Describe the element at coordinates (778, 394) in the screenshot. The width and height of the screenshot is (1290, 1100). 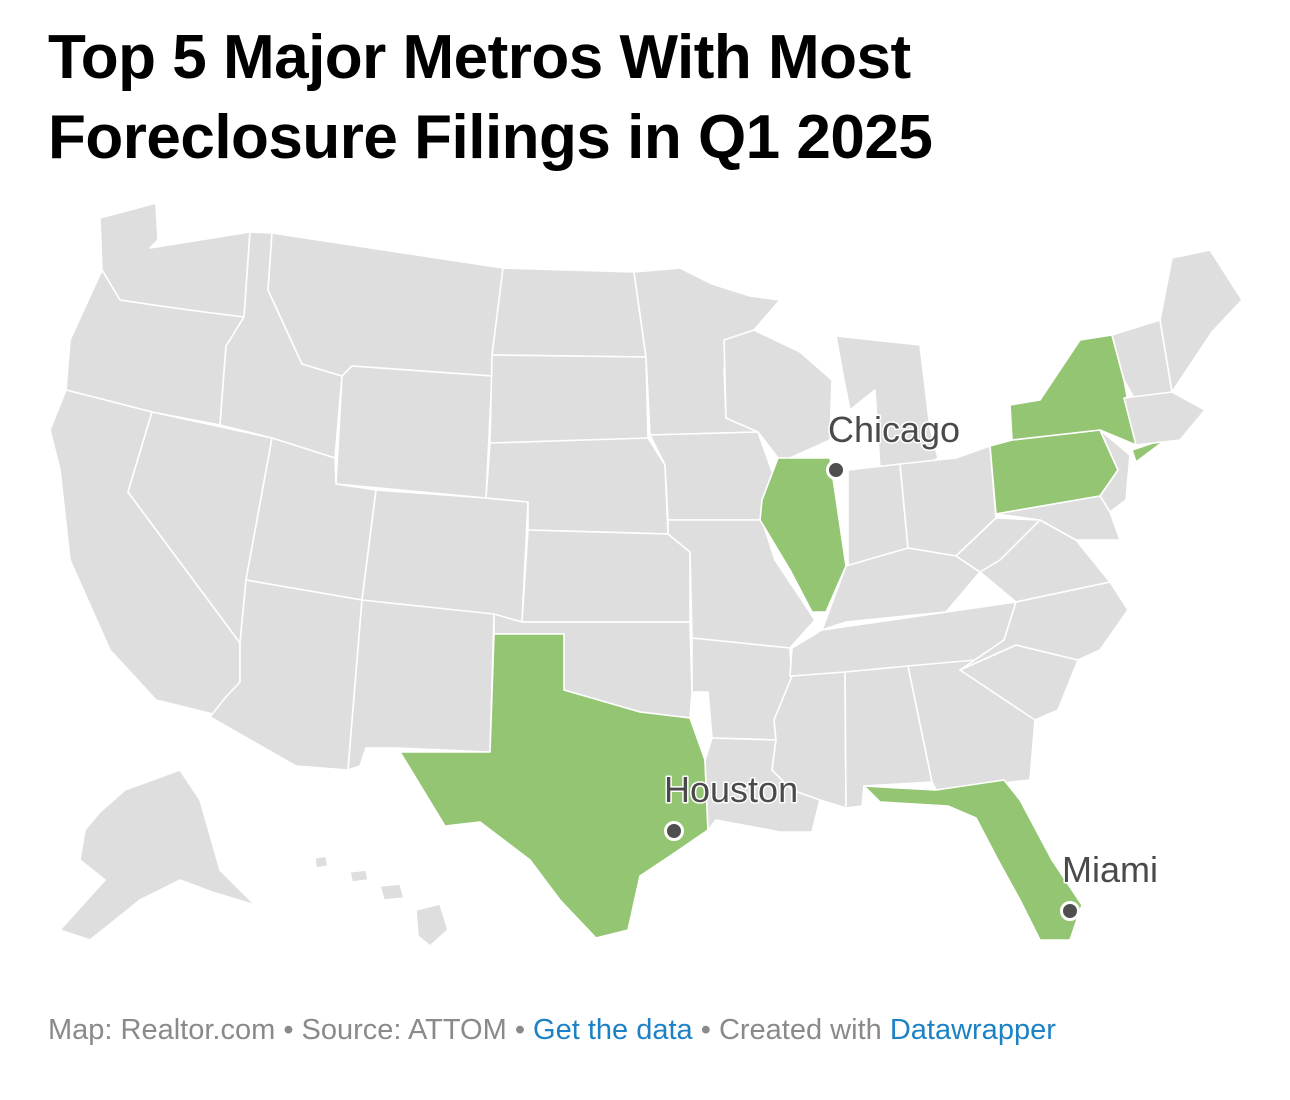
I see `state-wisconsin` at that location.